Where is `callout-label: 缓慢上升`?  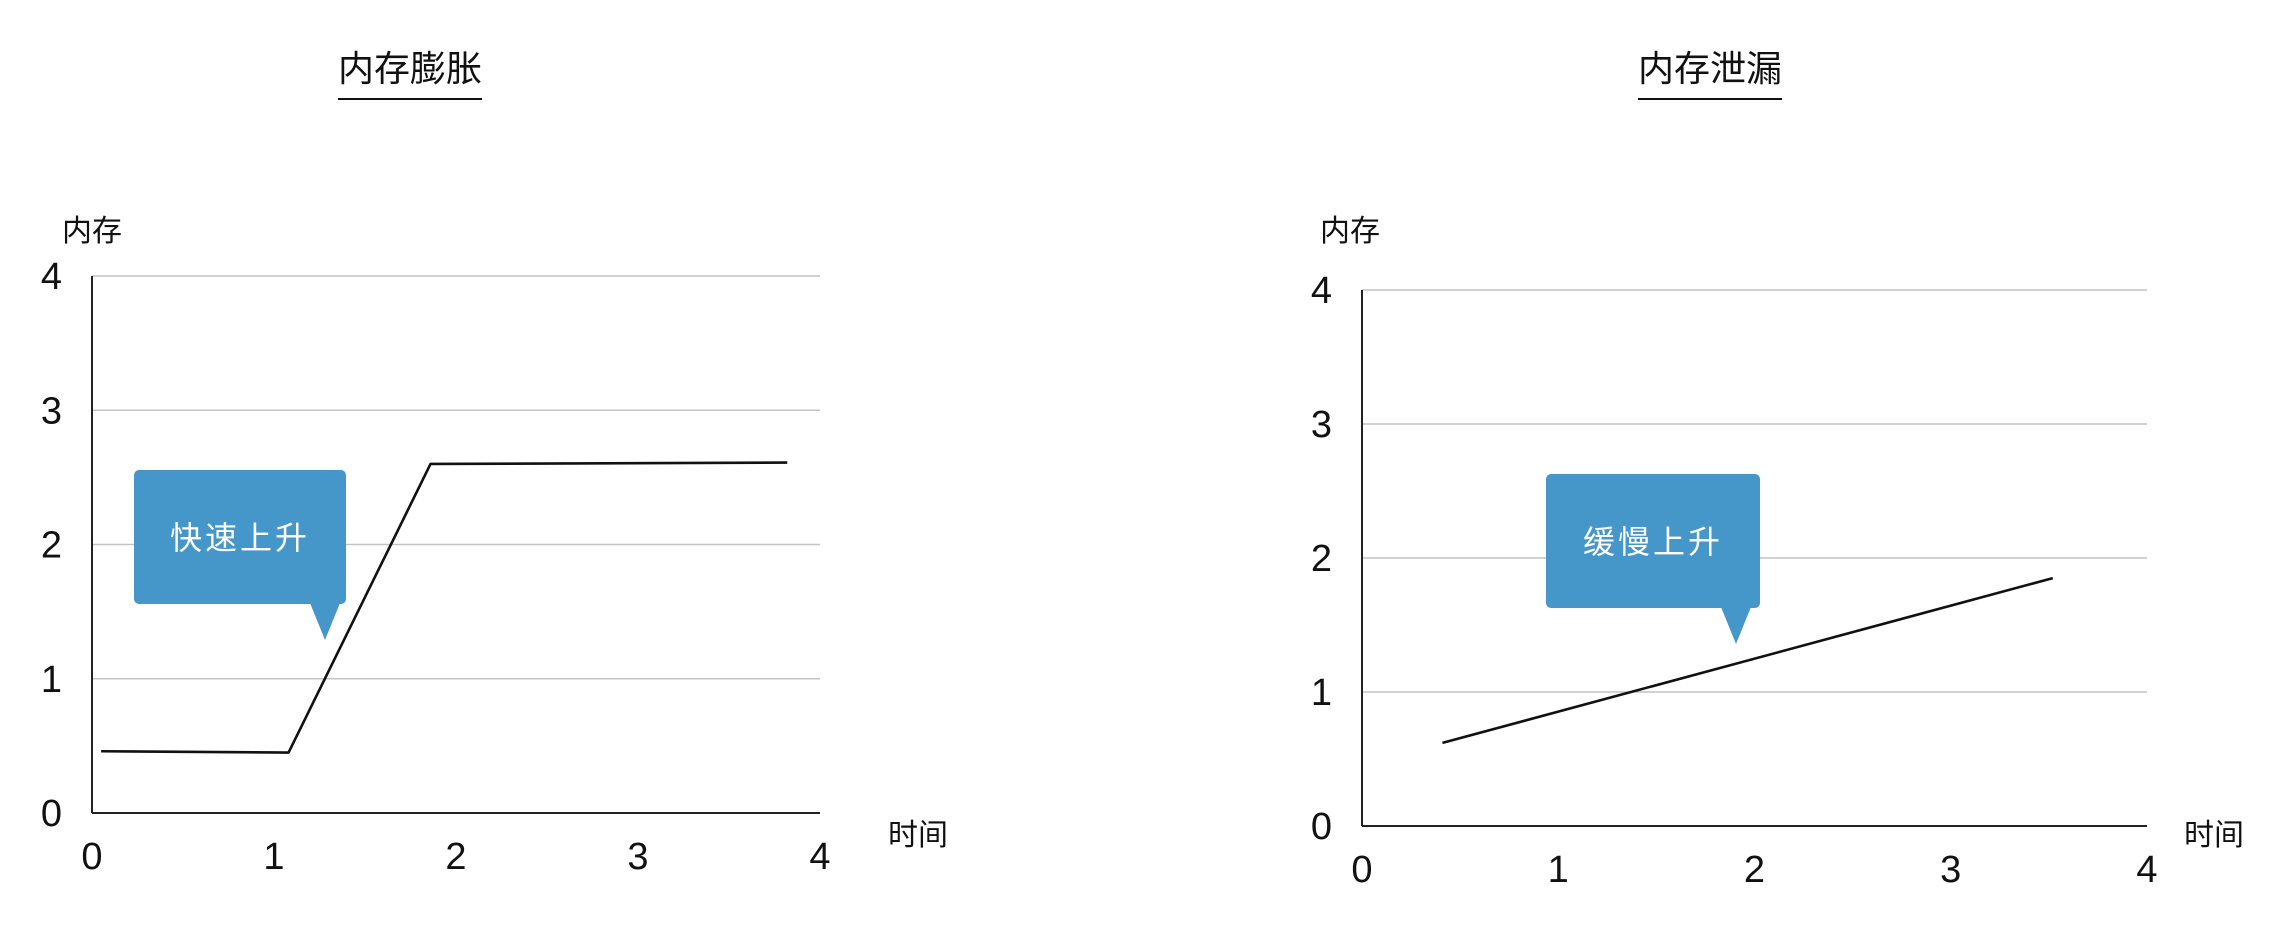
callout-label: 缓慢上升 is located at coordinates (1653, 542).